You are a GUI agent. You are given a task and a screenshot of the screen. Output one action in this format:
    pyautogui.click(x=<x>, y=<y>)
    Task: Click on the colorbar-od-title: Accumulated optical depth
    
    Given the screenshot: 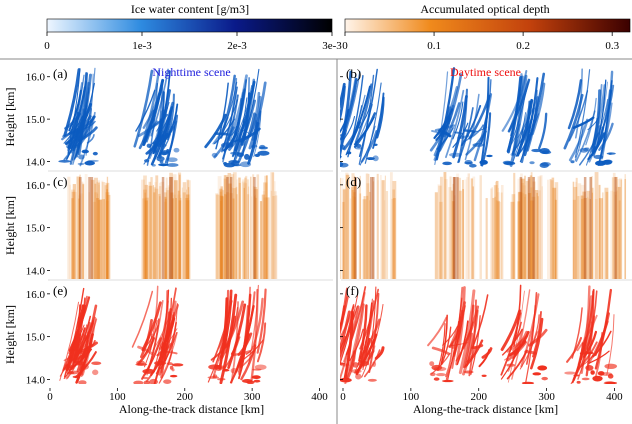 What is the action you would take?
    pyautogui.click(x=484, y=9)
    